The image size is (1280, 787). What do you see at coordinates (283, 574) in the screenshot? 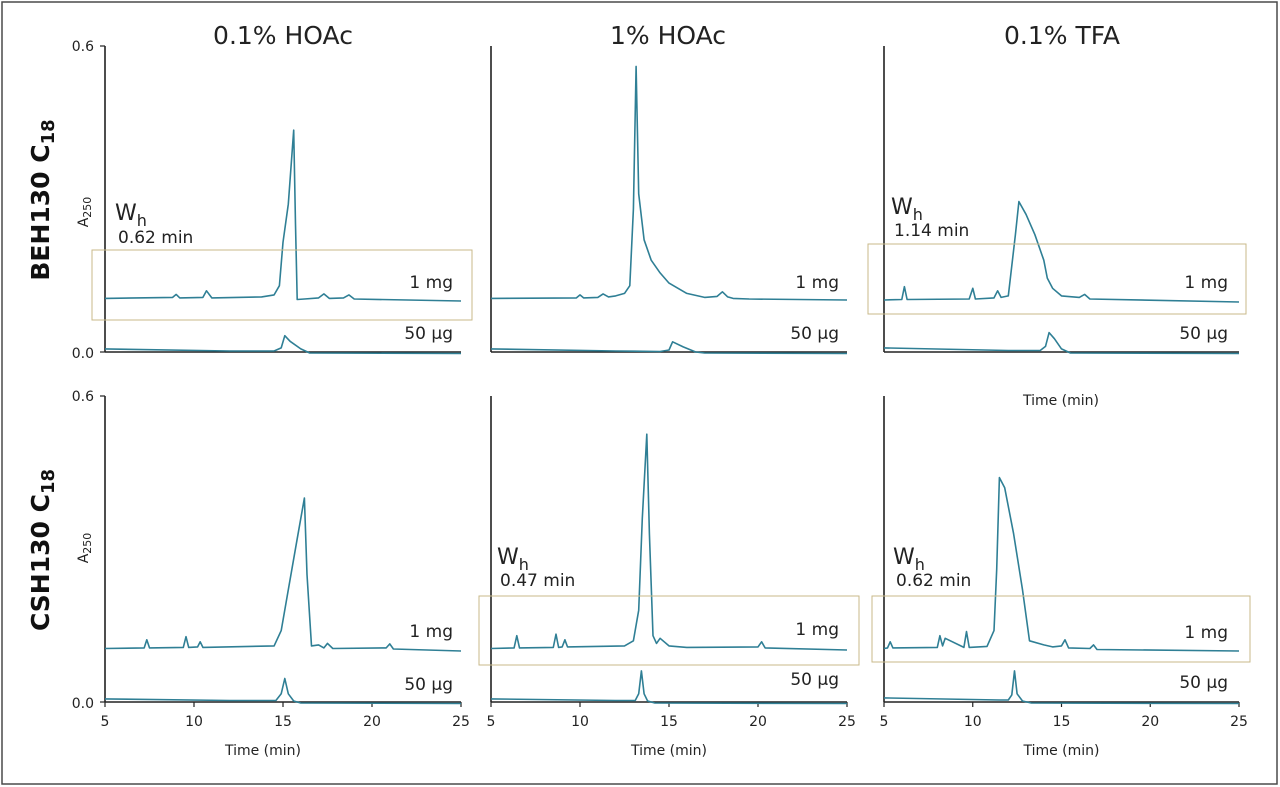
I see `trace-r1-c0-1mg` at bounding box center [283, 574].